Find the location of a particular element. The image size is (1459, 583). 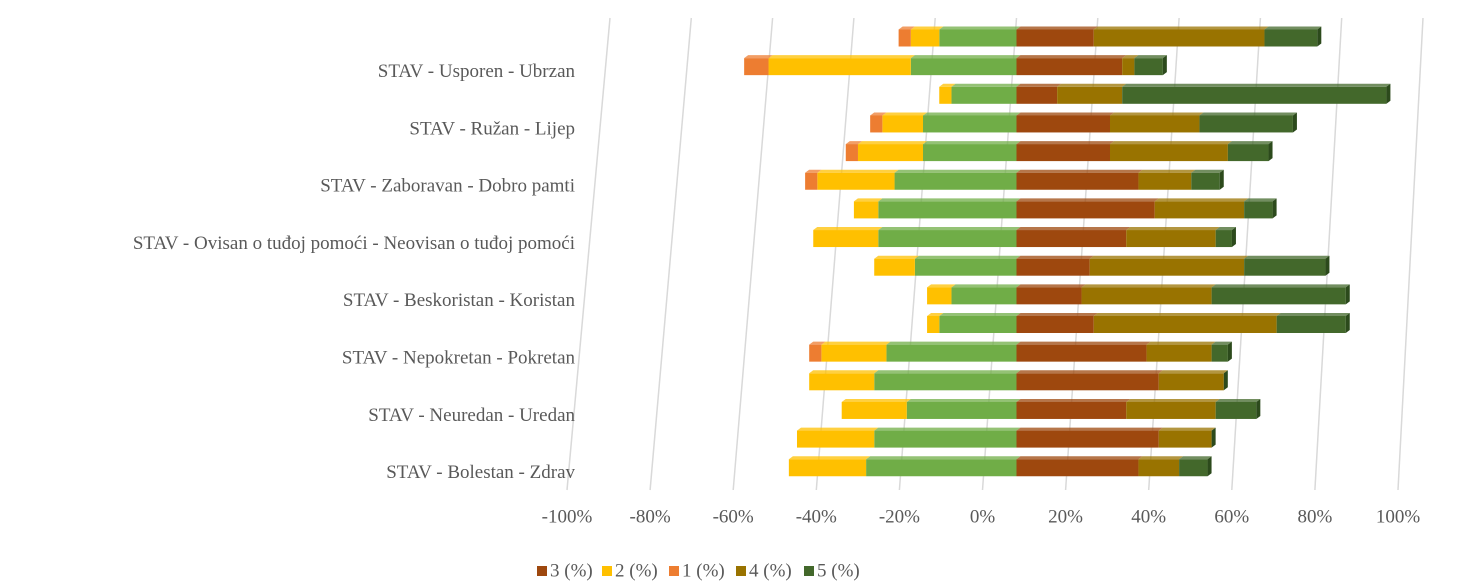

y-tick-label: STAV - Usporen - Ubrzan is located at coordinates (477, 71).